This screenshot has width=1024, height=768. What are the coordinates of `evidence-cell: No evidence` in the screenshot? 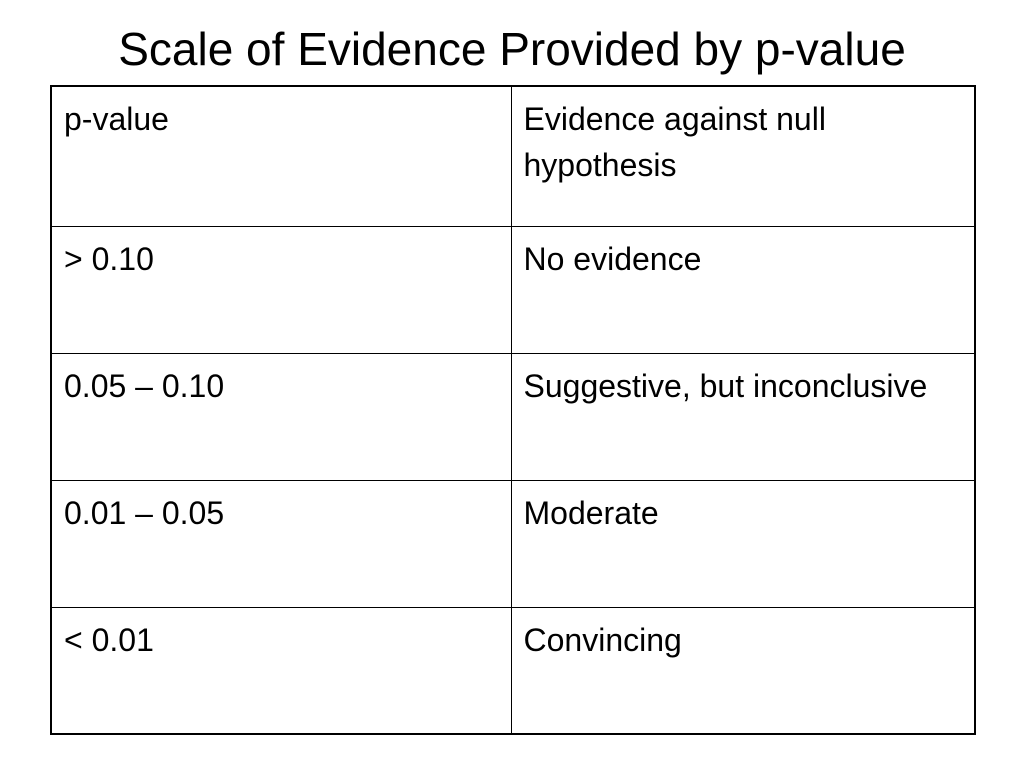 It's located at (743, 289).